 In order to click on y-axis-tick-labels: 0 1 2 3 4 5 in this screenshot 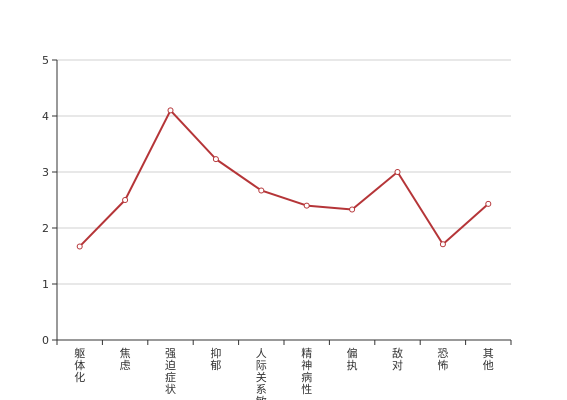, I will do `click(45, 200)`.